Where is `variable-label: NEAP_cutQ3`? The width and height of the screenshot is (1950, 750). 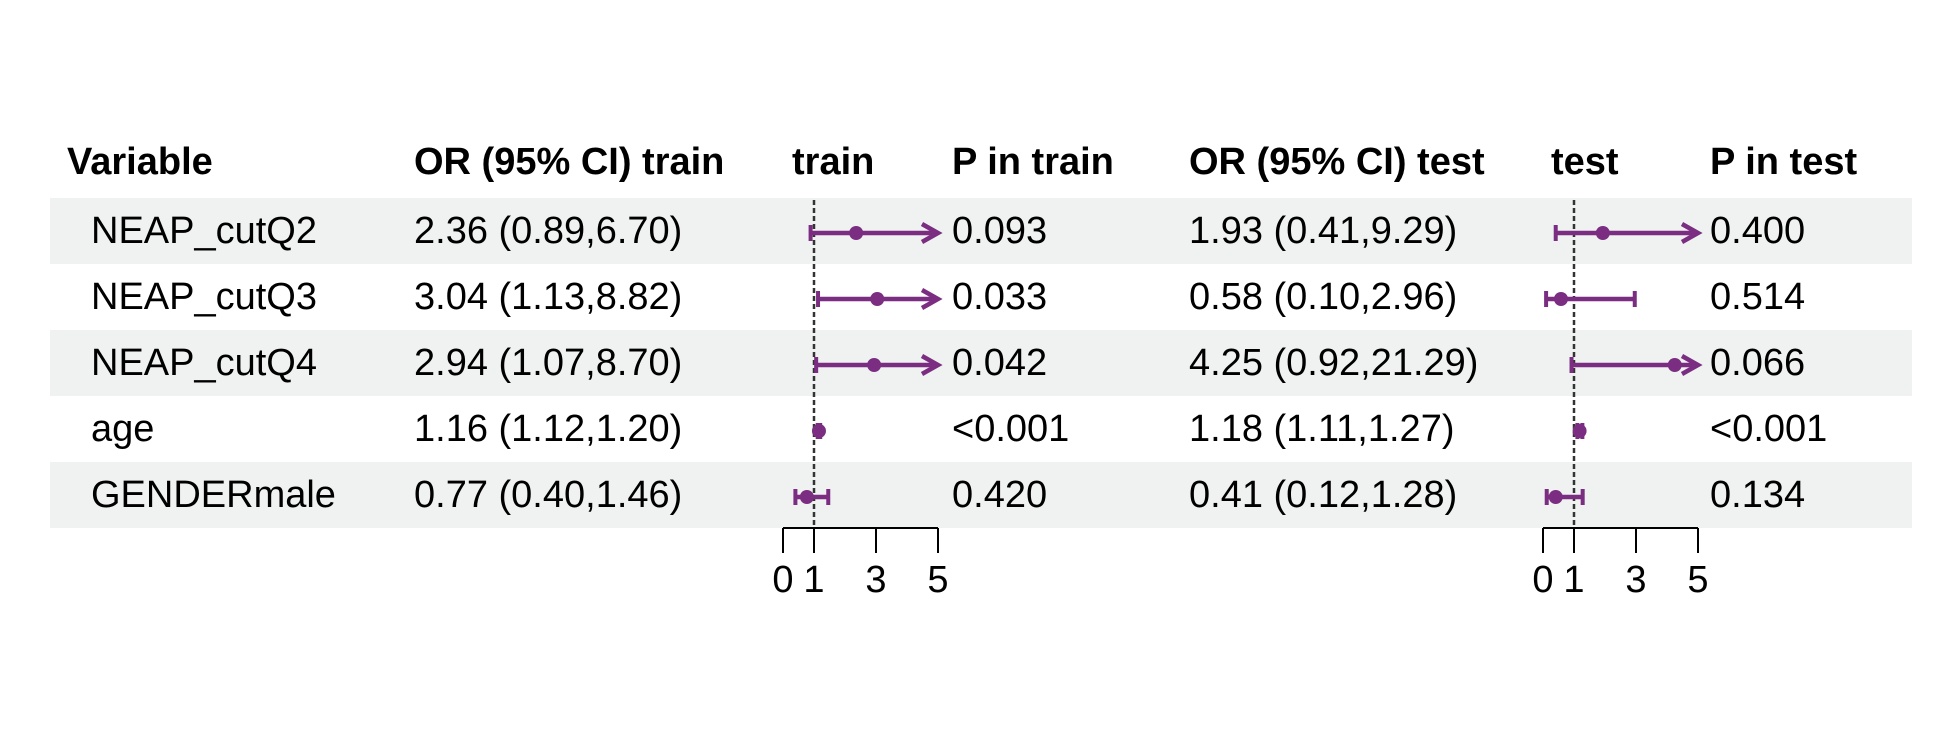
variable-label: NEAP_cutQ3 is located at coordinates (204, 297).